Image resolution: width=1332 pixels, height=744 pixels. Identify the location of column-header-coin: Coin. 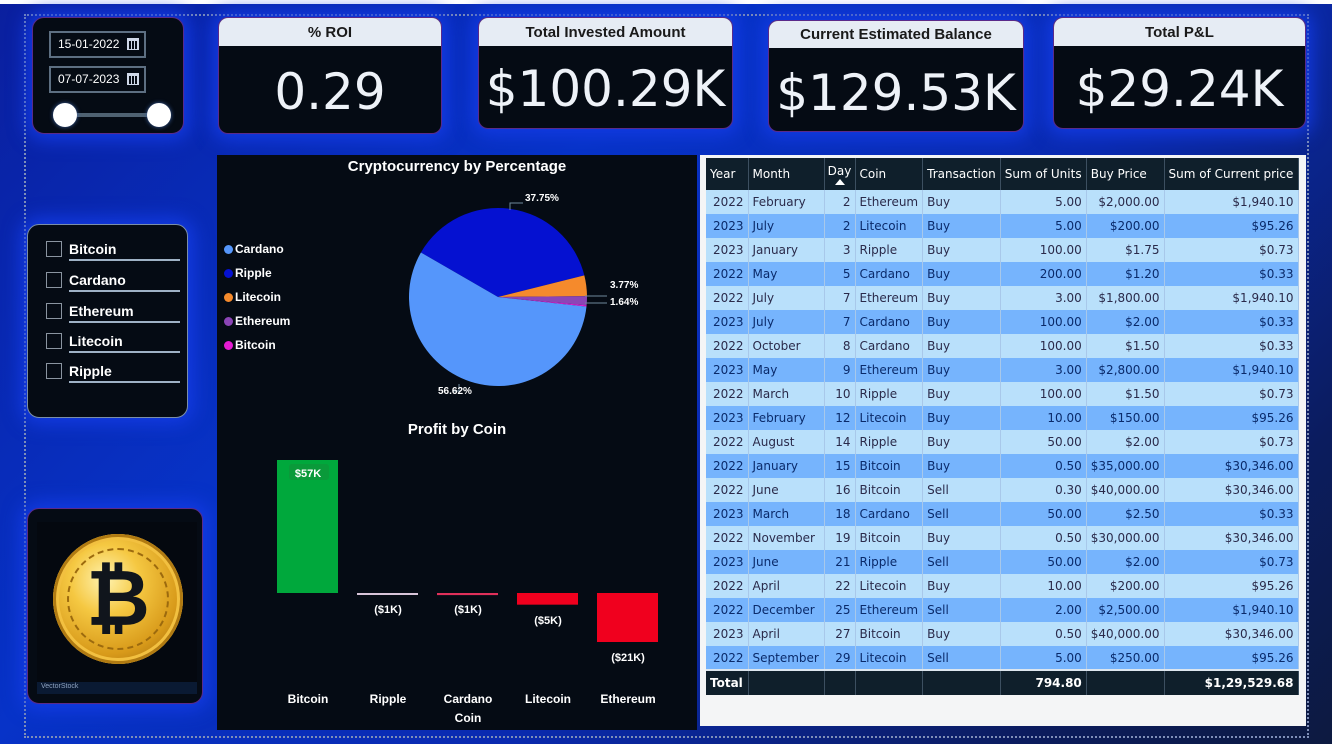
(889, 174).